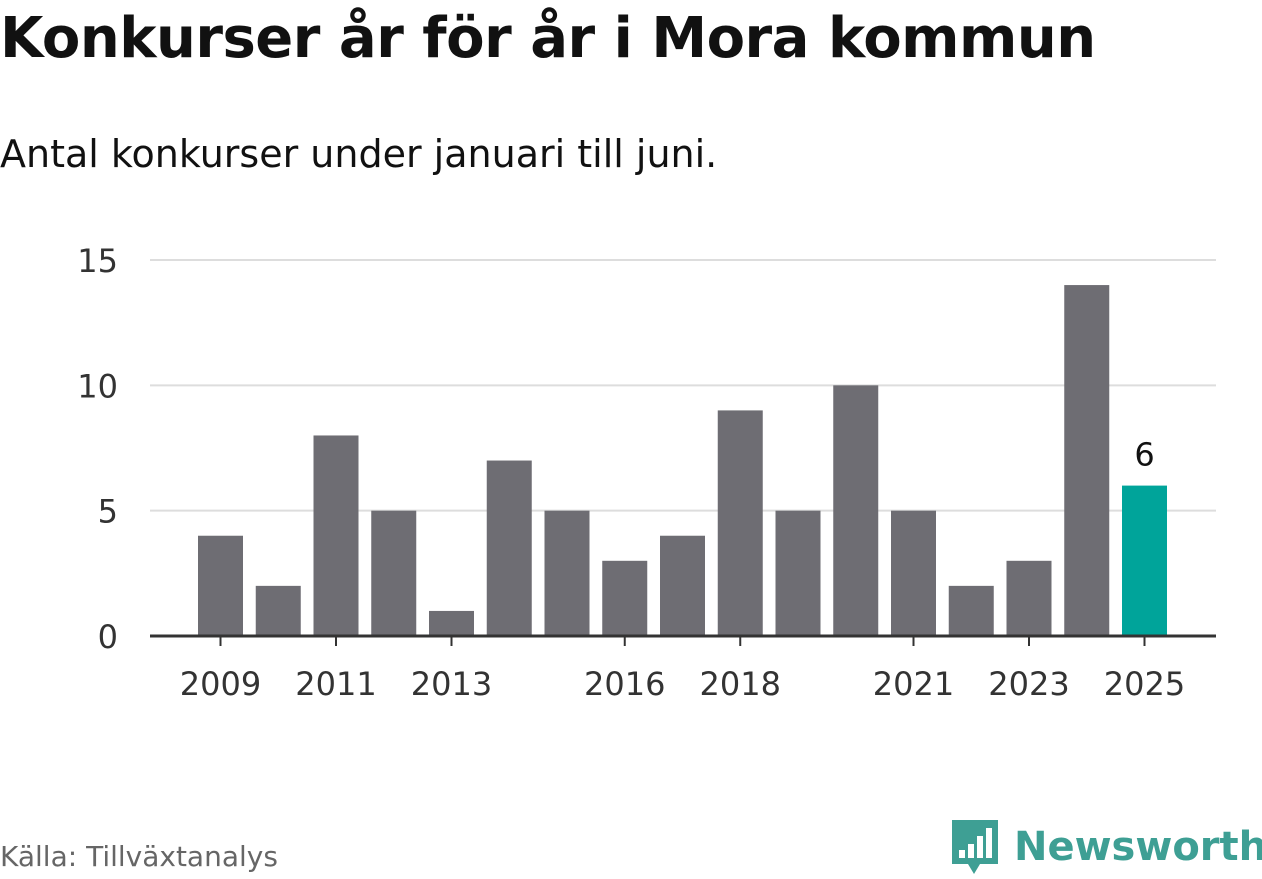 The height and width of the screenshot is (879, 1262). What do you see at coordinates (451, 684) in the screenshot?
I see `x-tick-label: 2013` at bounding box center [451, 684].